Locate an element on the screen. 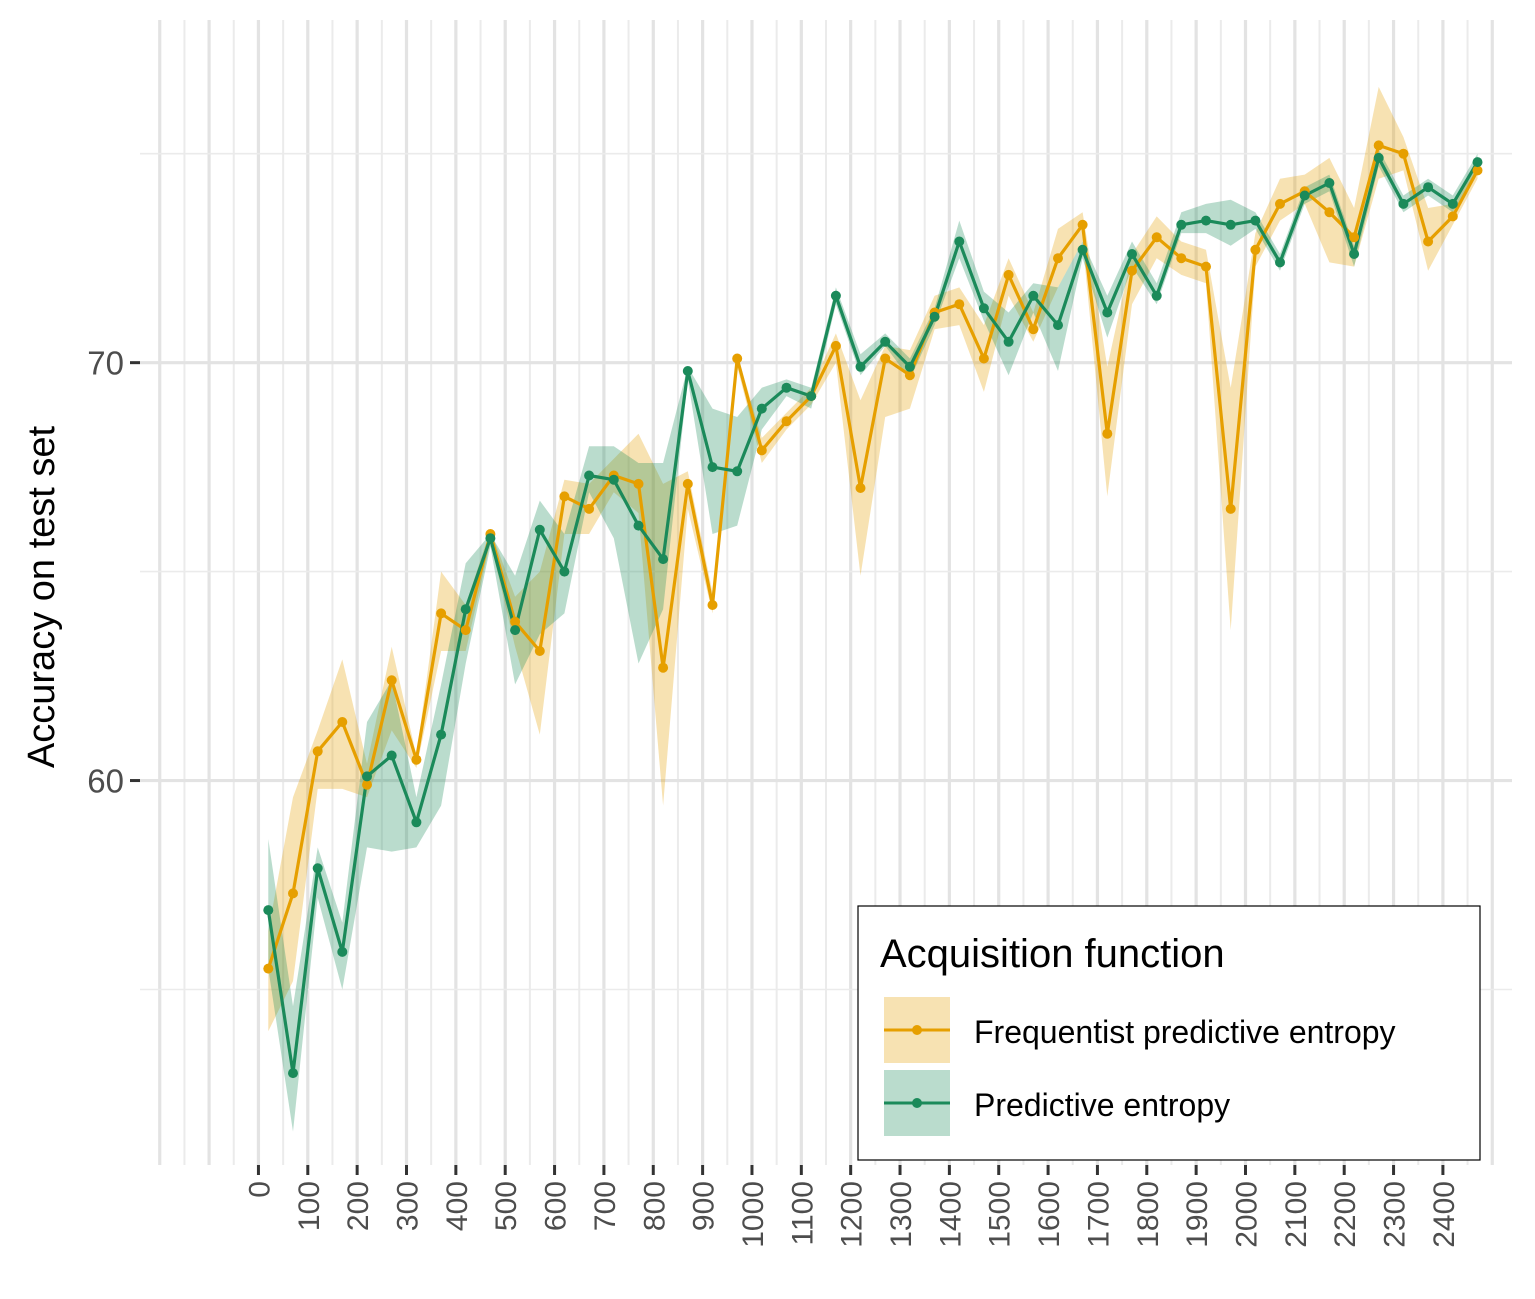 The height and width of the screenshot is (1299, 1535). x-tick-label: 600 is located at coordinates (556, 1206).